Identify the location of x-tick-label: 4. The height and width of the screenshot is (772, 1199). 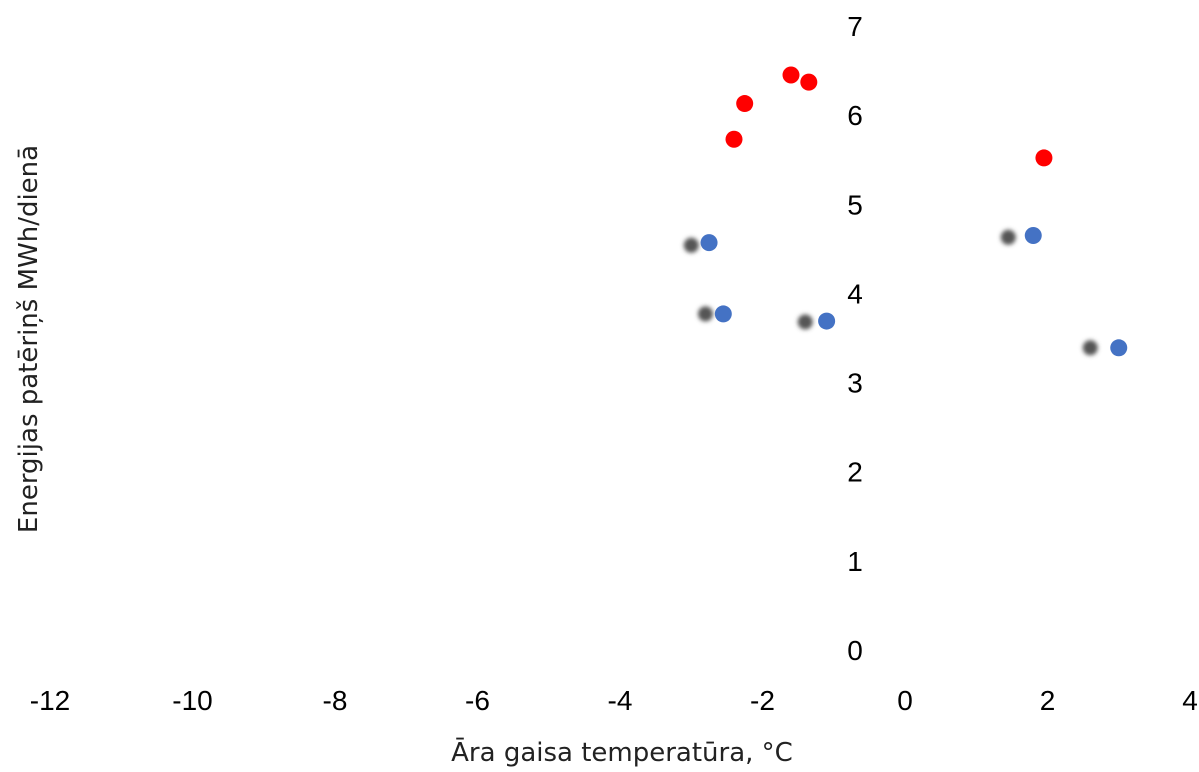
(1190, 700).